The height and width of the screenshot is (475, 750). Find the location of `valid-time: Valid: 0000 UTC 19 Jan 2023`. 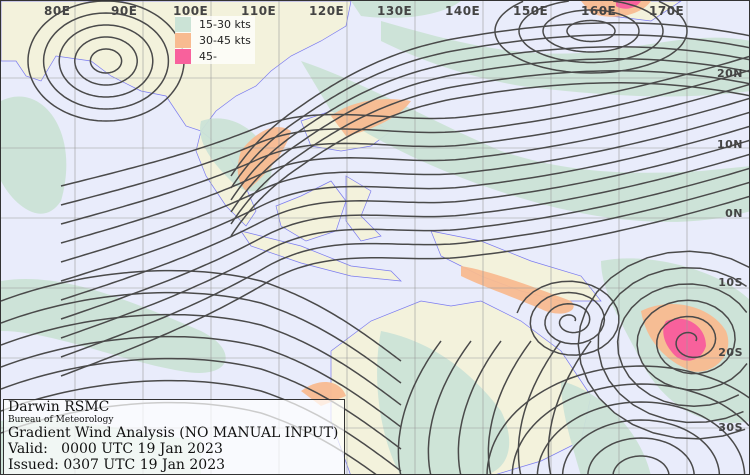

valid-time: Valid: 0000 UTC 19 Jan 2023 is located at coordinates (115, 449).